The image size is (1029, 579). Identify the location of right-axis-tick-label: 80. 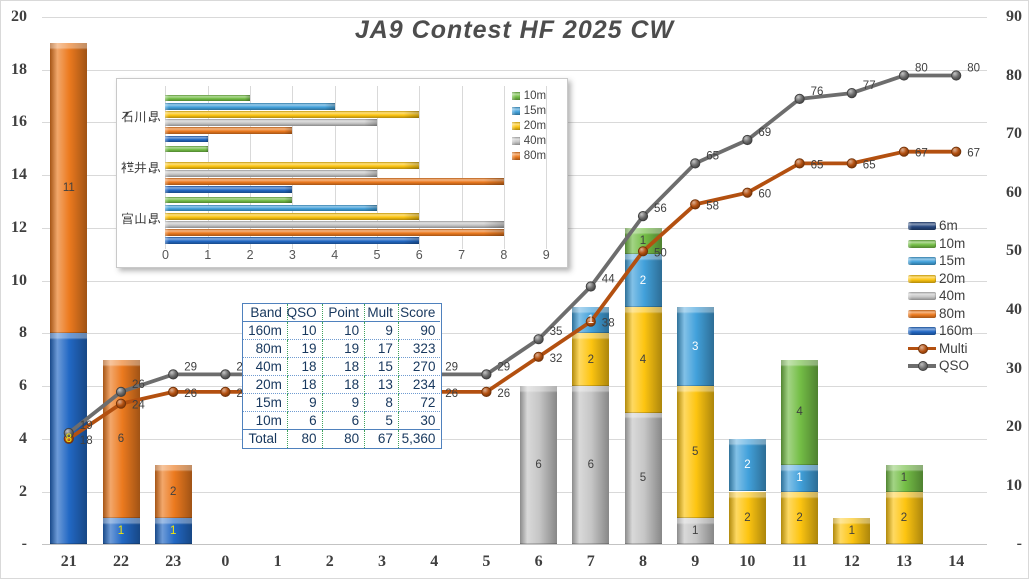
(1014, 75).